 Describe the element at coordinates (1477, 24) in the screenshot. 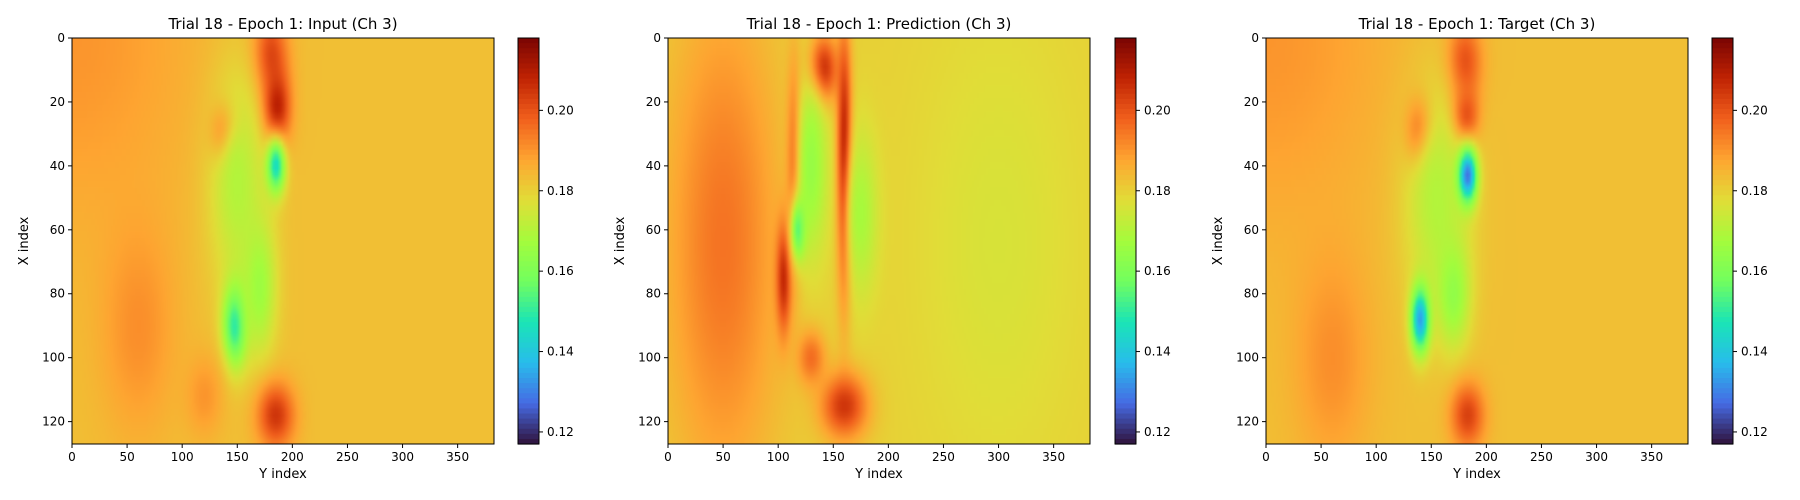

I see `chart-title: Trial 18 - Epoch 1: Target (Ch 3)` at that location.